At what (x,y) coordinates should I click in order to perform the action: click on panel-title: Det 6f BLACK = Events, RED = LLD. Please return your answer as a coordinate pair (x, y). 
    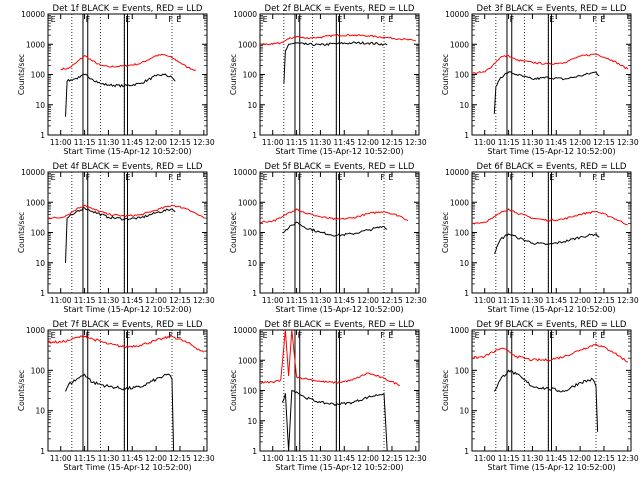
    Looking at the image, I should click on (552, 167).